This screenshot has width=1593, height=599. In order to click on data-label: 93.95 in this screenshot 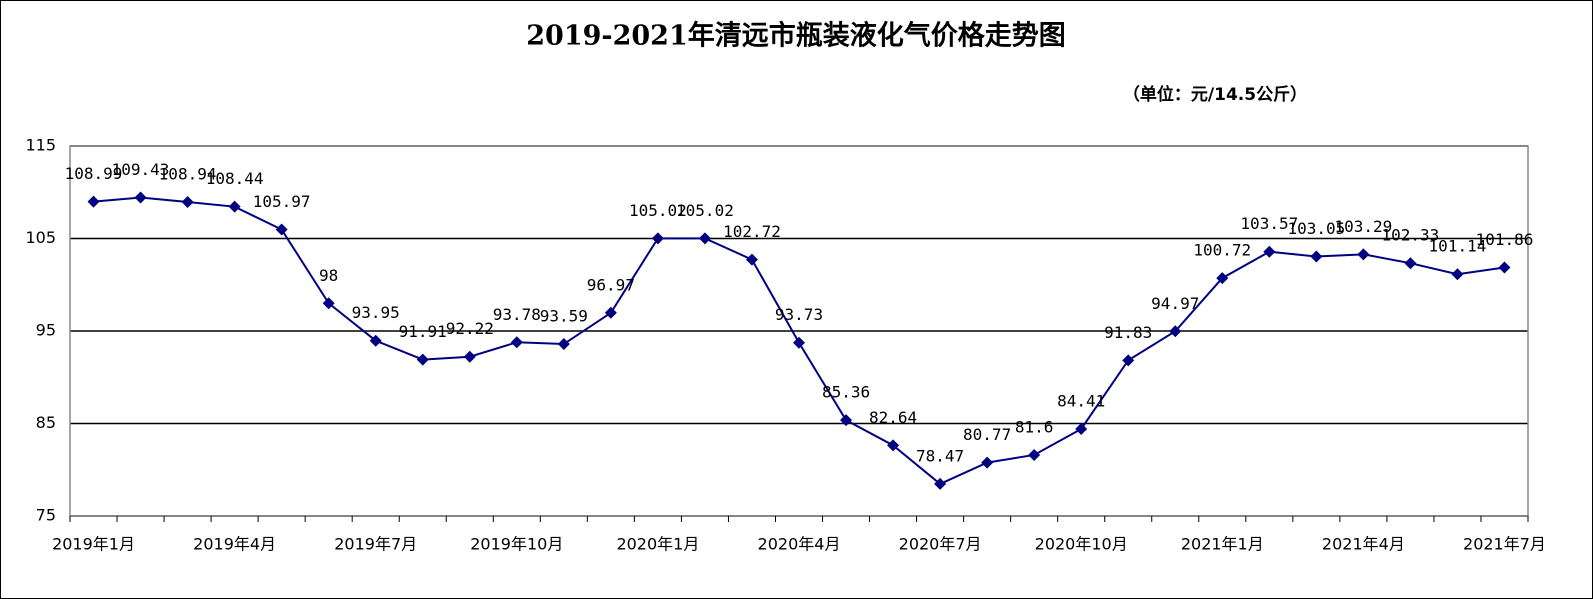, I will do `click(376, 312)`.